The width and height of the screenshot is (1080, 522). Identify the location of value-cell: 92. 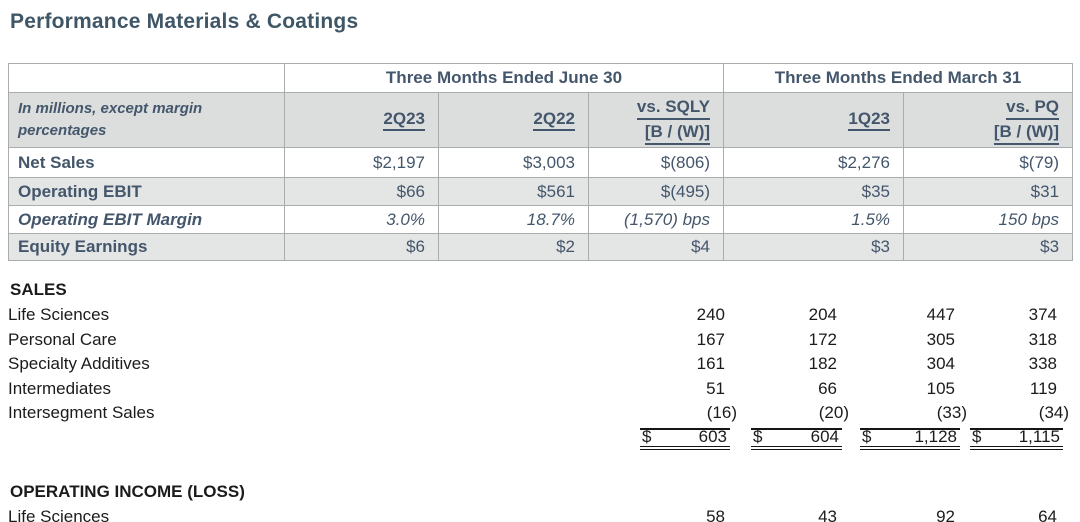
(945, 514).